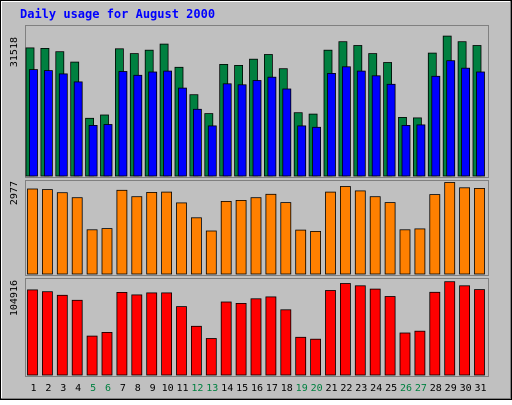 This screenshot has width=512, height=405. I want to click on day-label-9: 9, so click(153, 388).